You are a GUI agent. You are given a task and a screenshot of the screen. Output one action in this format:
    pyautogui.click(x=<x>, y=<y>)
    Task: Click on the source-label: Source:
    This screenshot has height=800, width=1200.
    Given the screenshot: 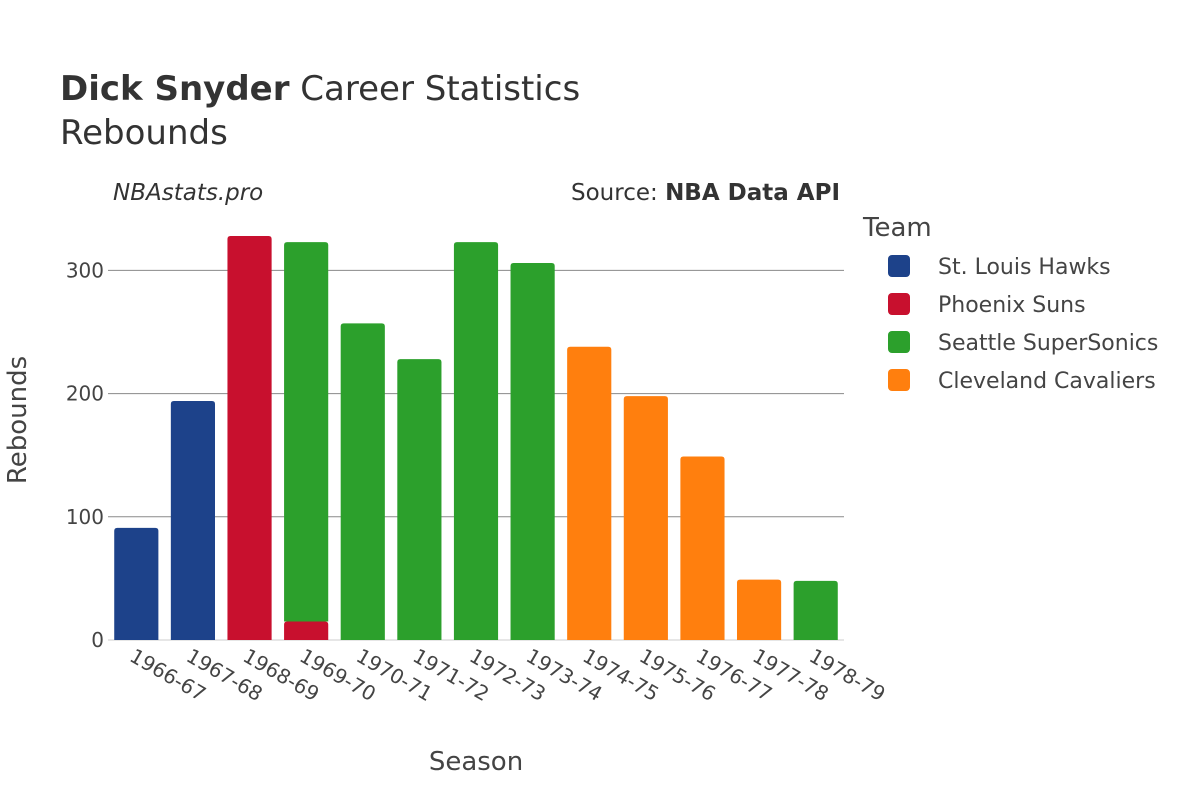 What is the action you would take?
    pyautogui.click(x=618, y=193)
    